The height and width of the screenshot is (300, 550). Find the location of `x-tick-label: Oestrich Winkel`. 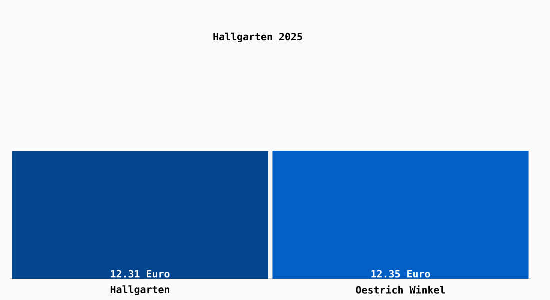

x-tick-label: Oestrich Winkel is located at coordinates (401, 290).